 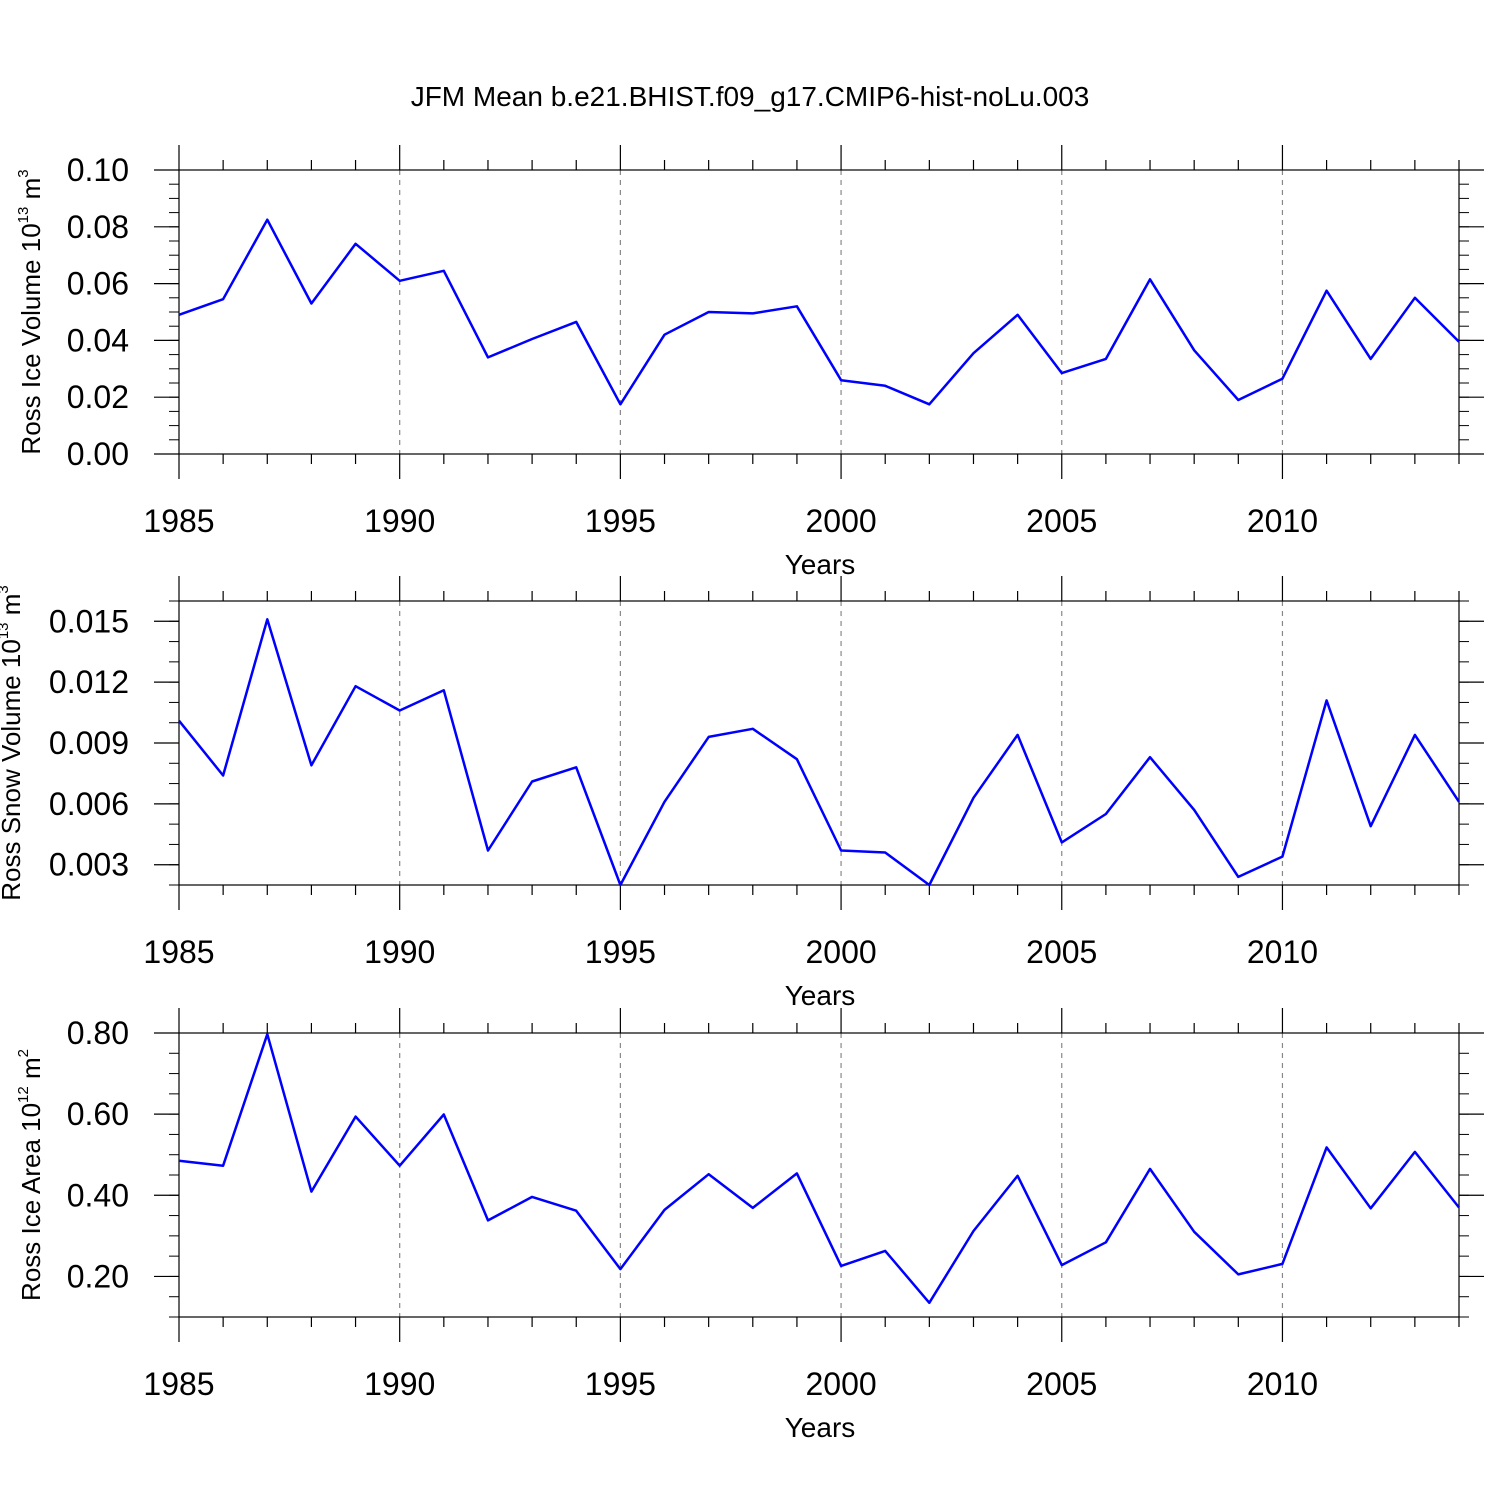 I want to click on y-tick-label-3: 0.06, so click(x=98, y=284).